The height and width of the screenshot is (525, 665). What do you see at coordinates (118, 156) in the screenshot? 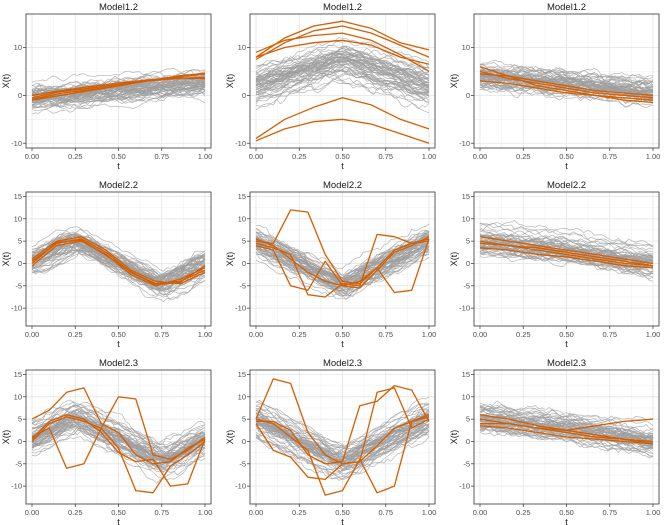
I see `x-tick-label: 0.50` at bounding box center [118, 156].